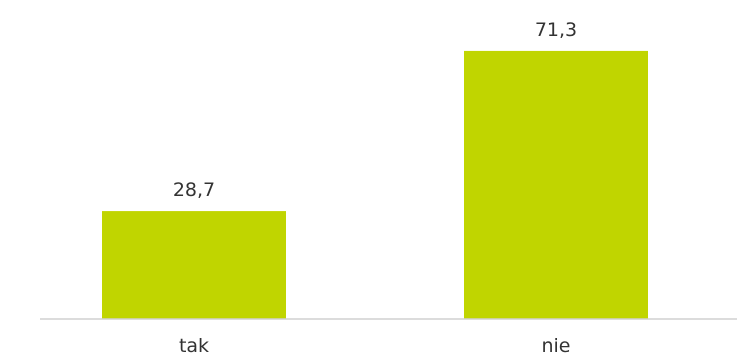 This screenshot has height=358, width=737. I want to click on bar-tak, so click(194, 265).